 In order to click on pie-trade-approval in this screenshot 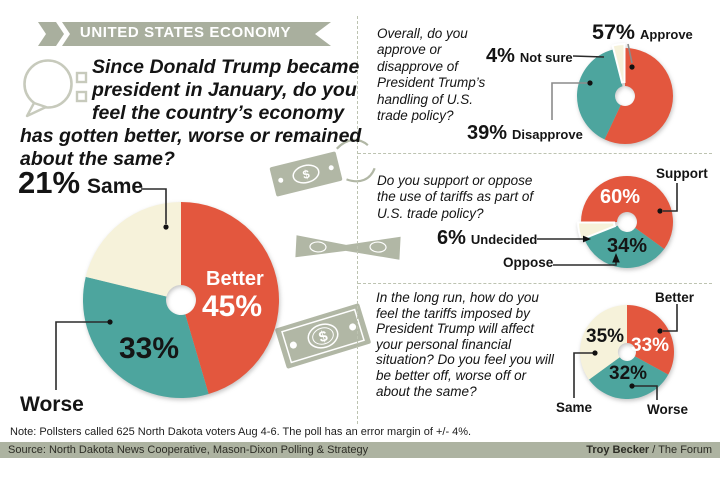, I will do `click(625, 93)`.